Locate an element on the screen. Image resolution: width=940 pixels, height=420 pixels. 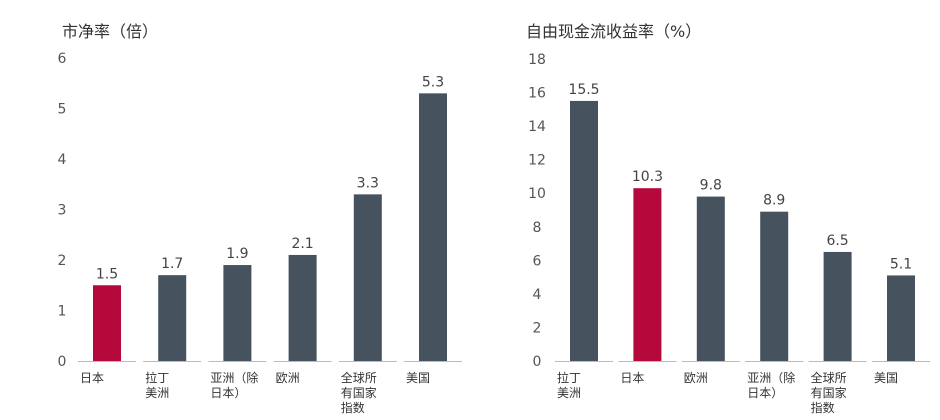
data-label: 10.3 is located at coordinates (647, 177).